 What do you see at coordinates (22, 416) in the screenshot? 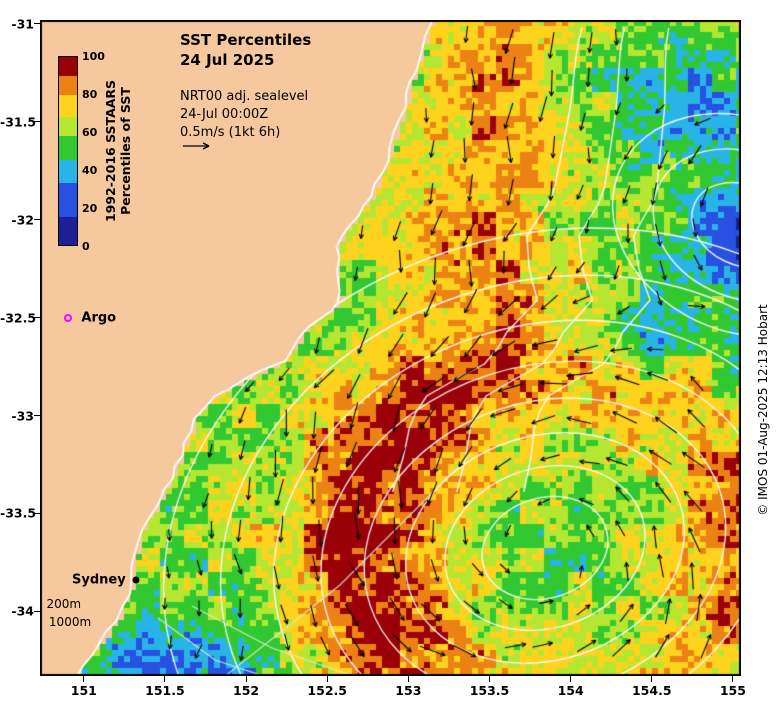
I see `y-tick-label: -33` at bounding box center [22, 416].